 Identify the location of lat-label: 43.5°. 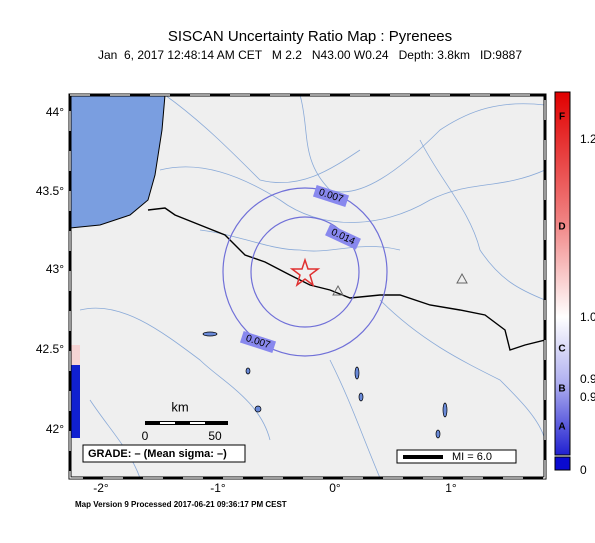
(50, 191).